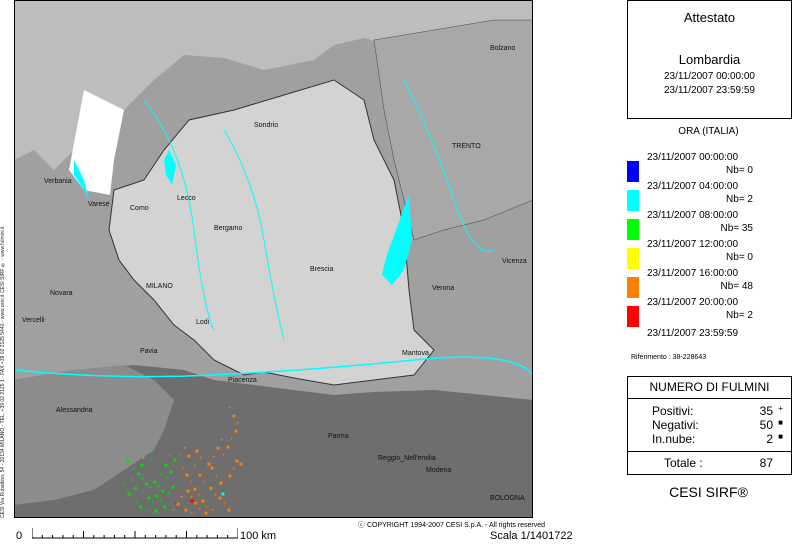 The width and height of the screenshot is (800, 546). What do you see at coordinates (33, 320) in the screenshot?
I see `city-vercelli: Vercelli` at bounding box center [33, 320].